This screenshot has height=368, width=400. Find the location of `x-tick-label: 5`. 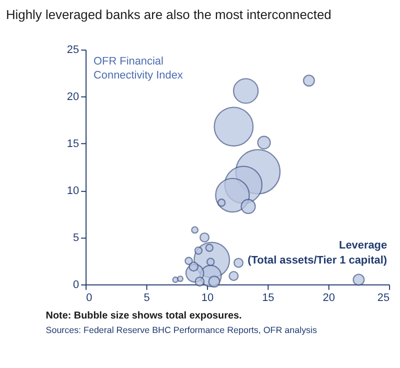

x-tick-label: 5 is located at coordinates (147, 298).